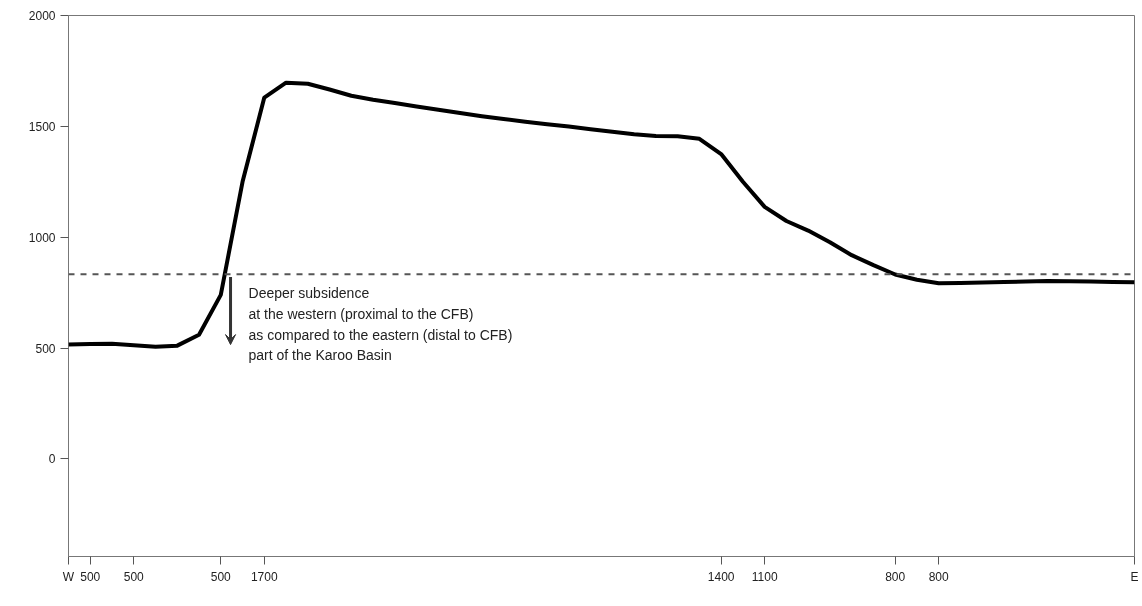 This screenshot has width=1142, height=606. I want to click on y-tick-label: 0, so click(52, 459).